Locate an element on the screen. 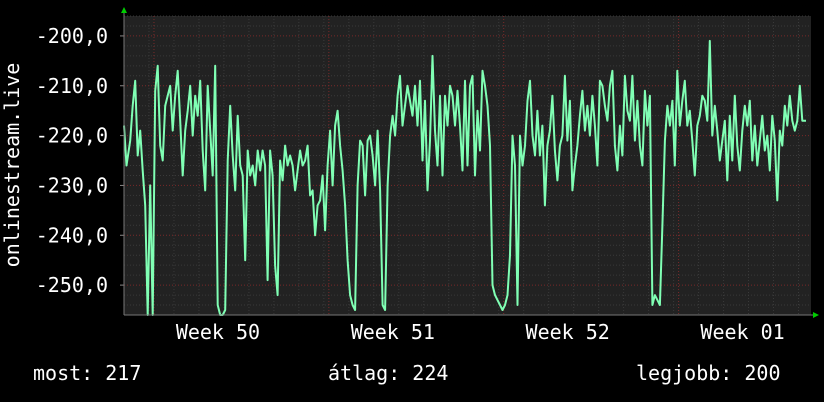 The width and height of the screenshot is (824, 402). x-tick-label: Week 50 is located at coordinates (218, 332).